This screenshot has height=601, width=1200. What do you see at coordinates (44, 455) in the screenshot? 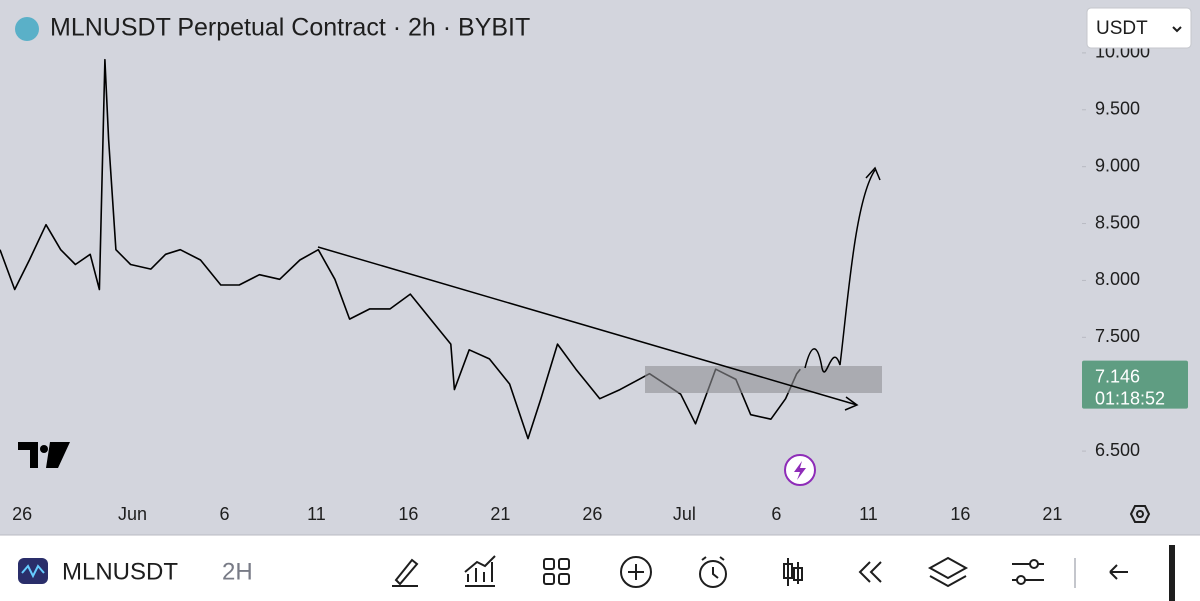
I see `tv-logo` at bounding box center [44, 455].